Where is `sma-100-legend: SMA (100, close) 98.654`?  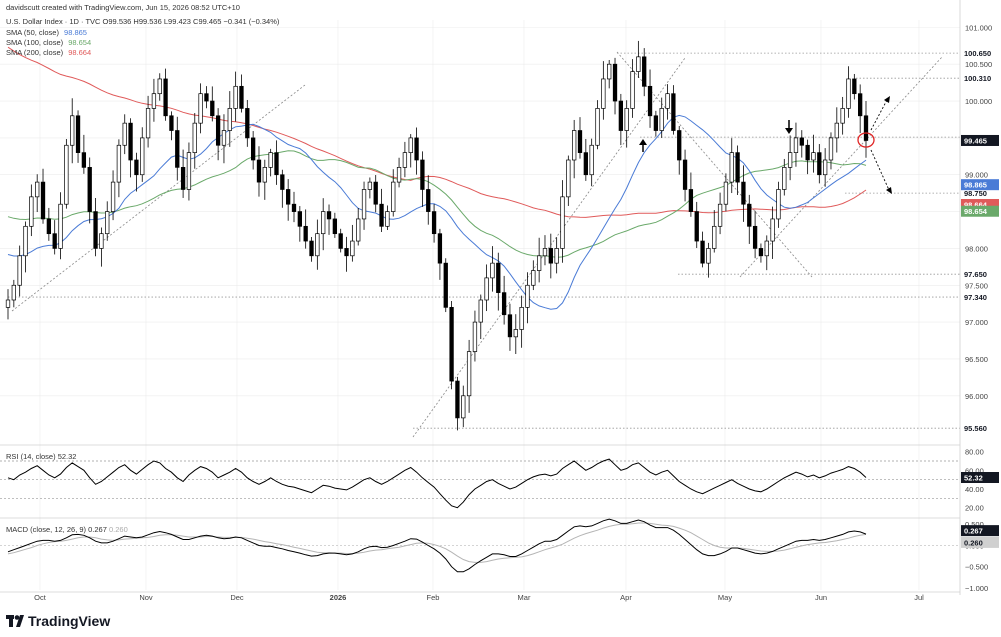
sma-100-legend: SMA (100, close) 98.654 is located at coordinates (48, 42).